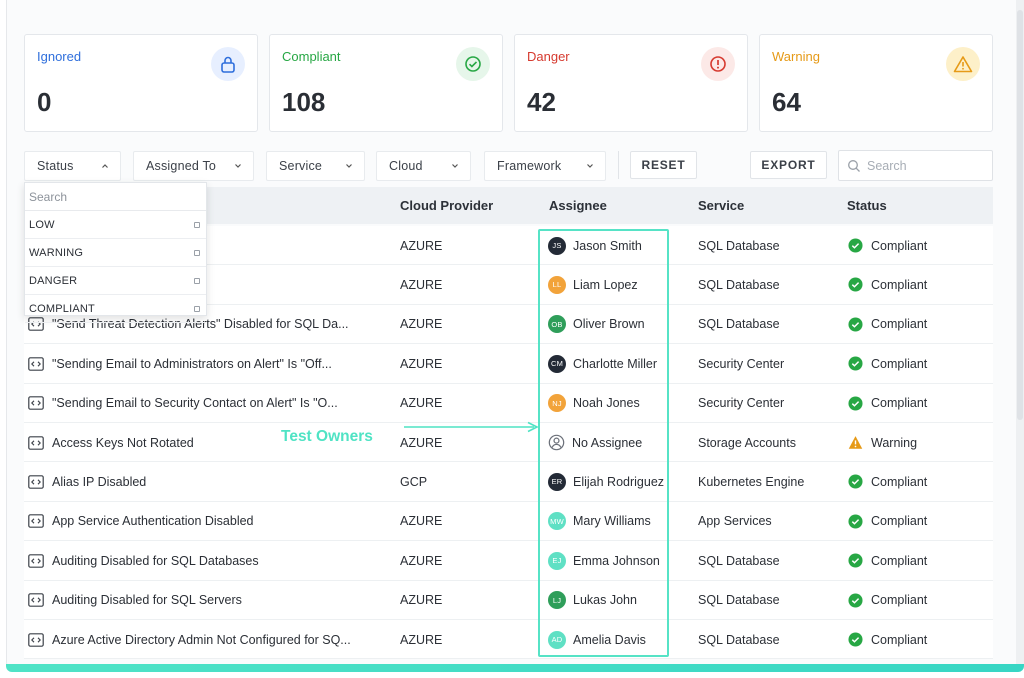  Describe the element at coordinates (606, 481) in the screenshot. I see `assignee-cell: ER Elijah Rodriguez` at that location.